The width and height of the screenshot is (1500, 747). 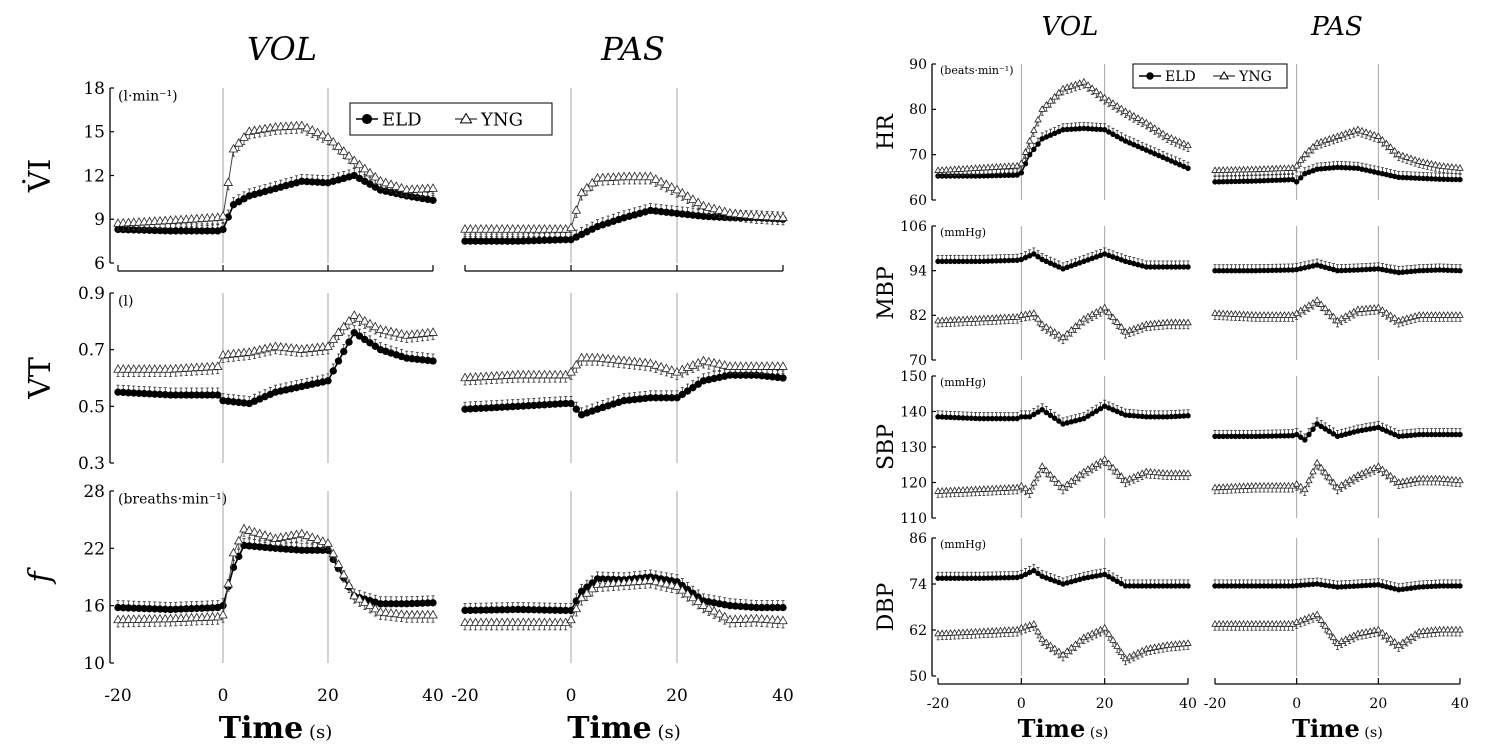 I want to click on y-axis-label: V̇I, so click(x=40, y=176).